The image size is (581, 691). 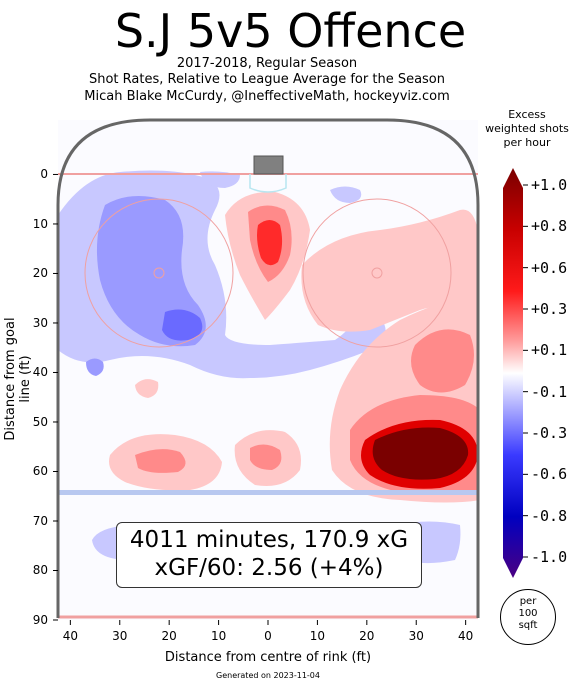 I want to click on faceoff-circle-right, so click(x=377, y=273).